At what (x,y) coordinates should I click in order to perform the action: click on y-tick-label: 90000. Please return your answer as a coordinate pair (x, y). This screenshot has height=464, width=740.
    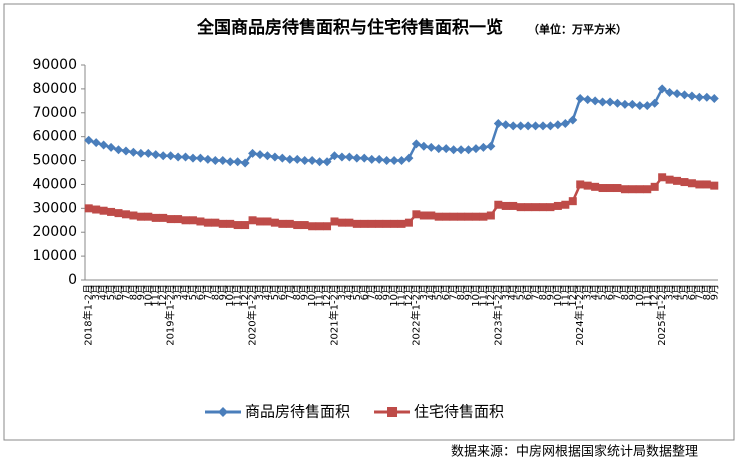
    Looking at the image, I should click on (54, 65).